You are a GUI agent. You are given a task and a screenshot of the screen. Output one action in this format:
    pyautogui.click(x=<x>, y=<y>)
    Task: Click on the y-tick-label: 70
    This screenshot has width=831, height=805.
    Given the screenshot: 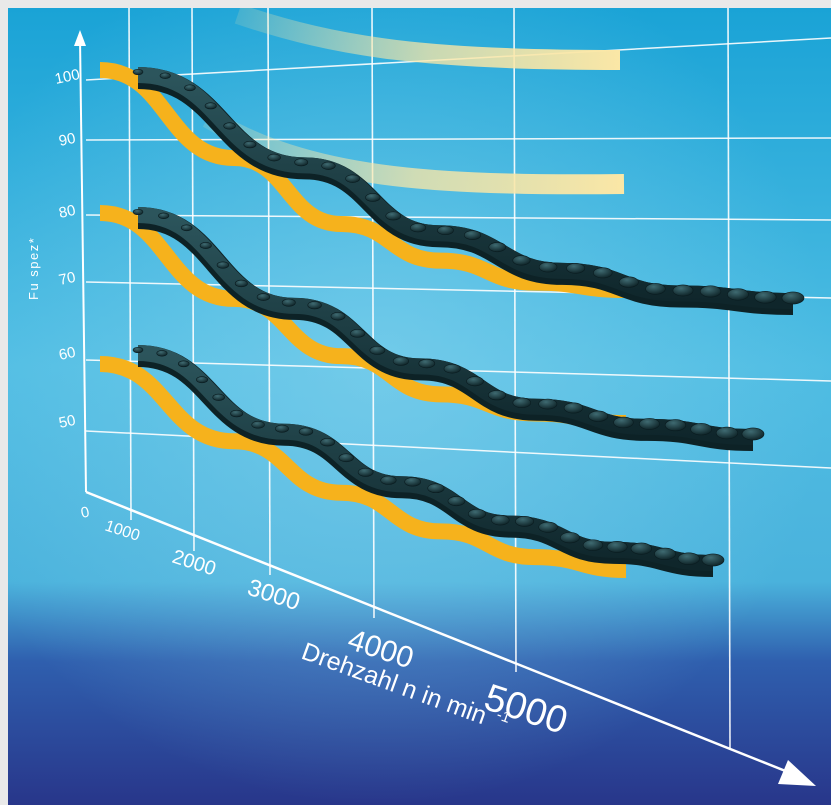 What is the action you would take?
    pyautogui.click(x=67, y=279)
    